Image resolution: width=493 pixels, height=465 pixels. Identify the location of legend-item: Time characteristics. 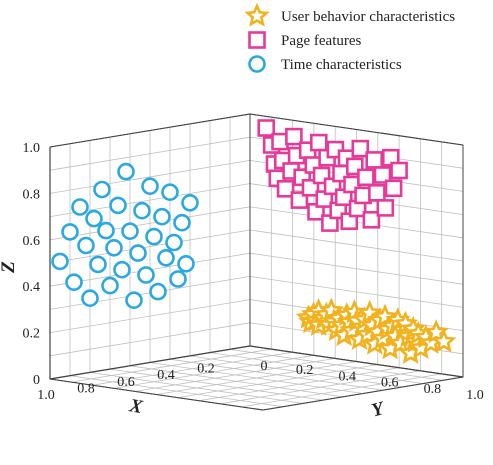
(325, 64).